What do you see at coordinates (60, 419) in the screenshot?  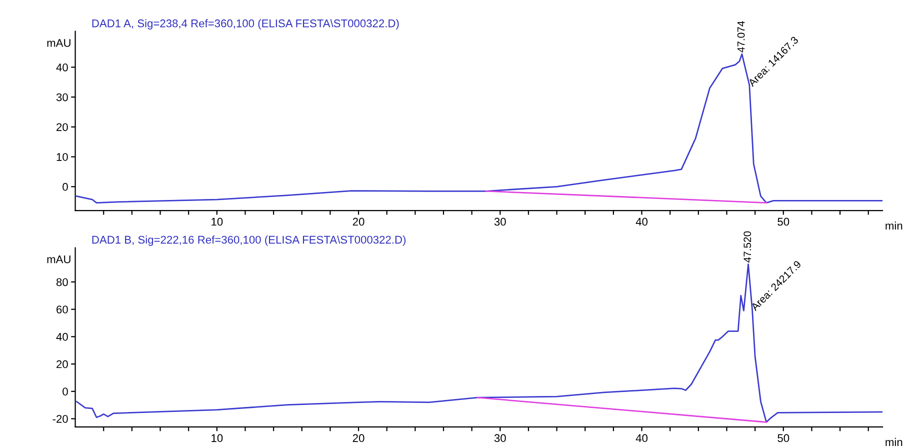 I see `y-tick-label: -20` at bounding box center [60, 419].